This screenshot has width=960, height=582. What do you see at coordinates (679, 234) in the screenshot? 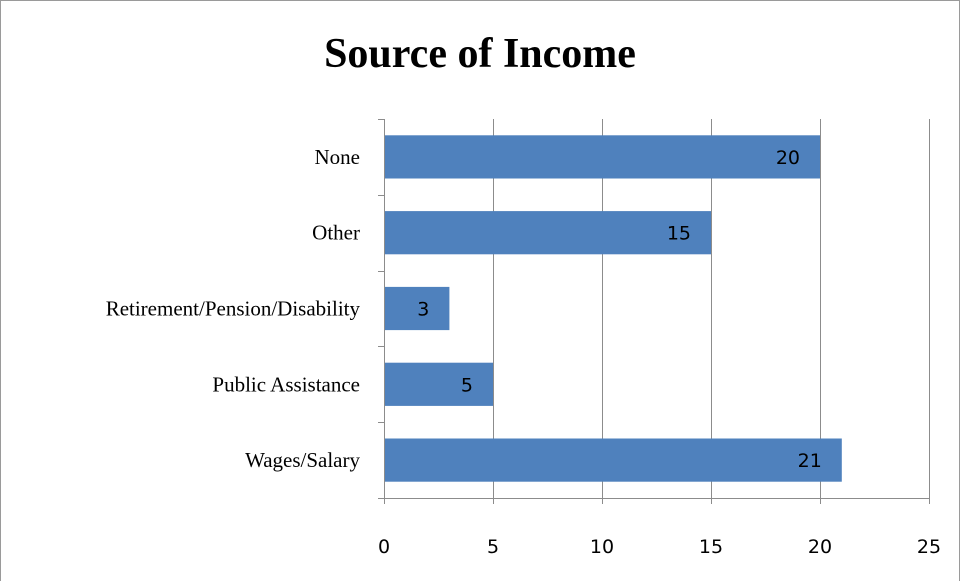
I see `data-label: 15` at bounding box center [679, 234].